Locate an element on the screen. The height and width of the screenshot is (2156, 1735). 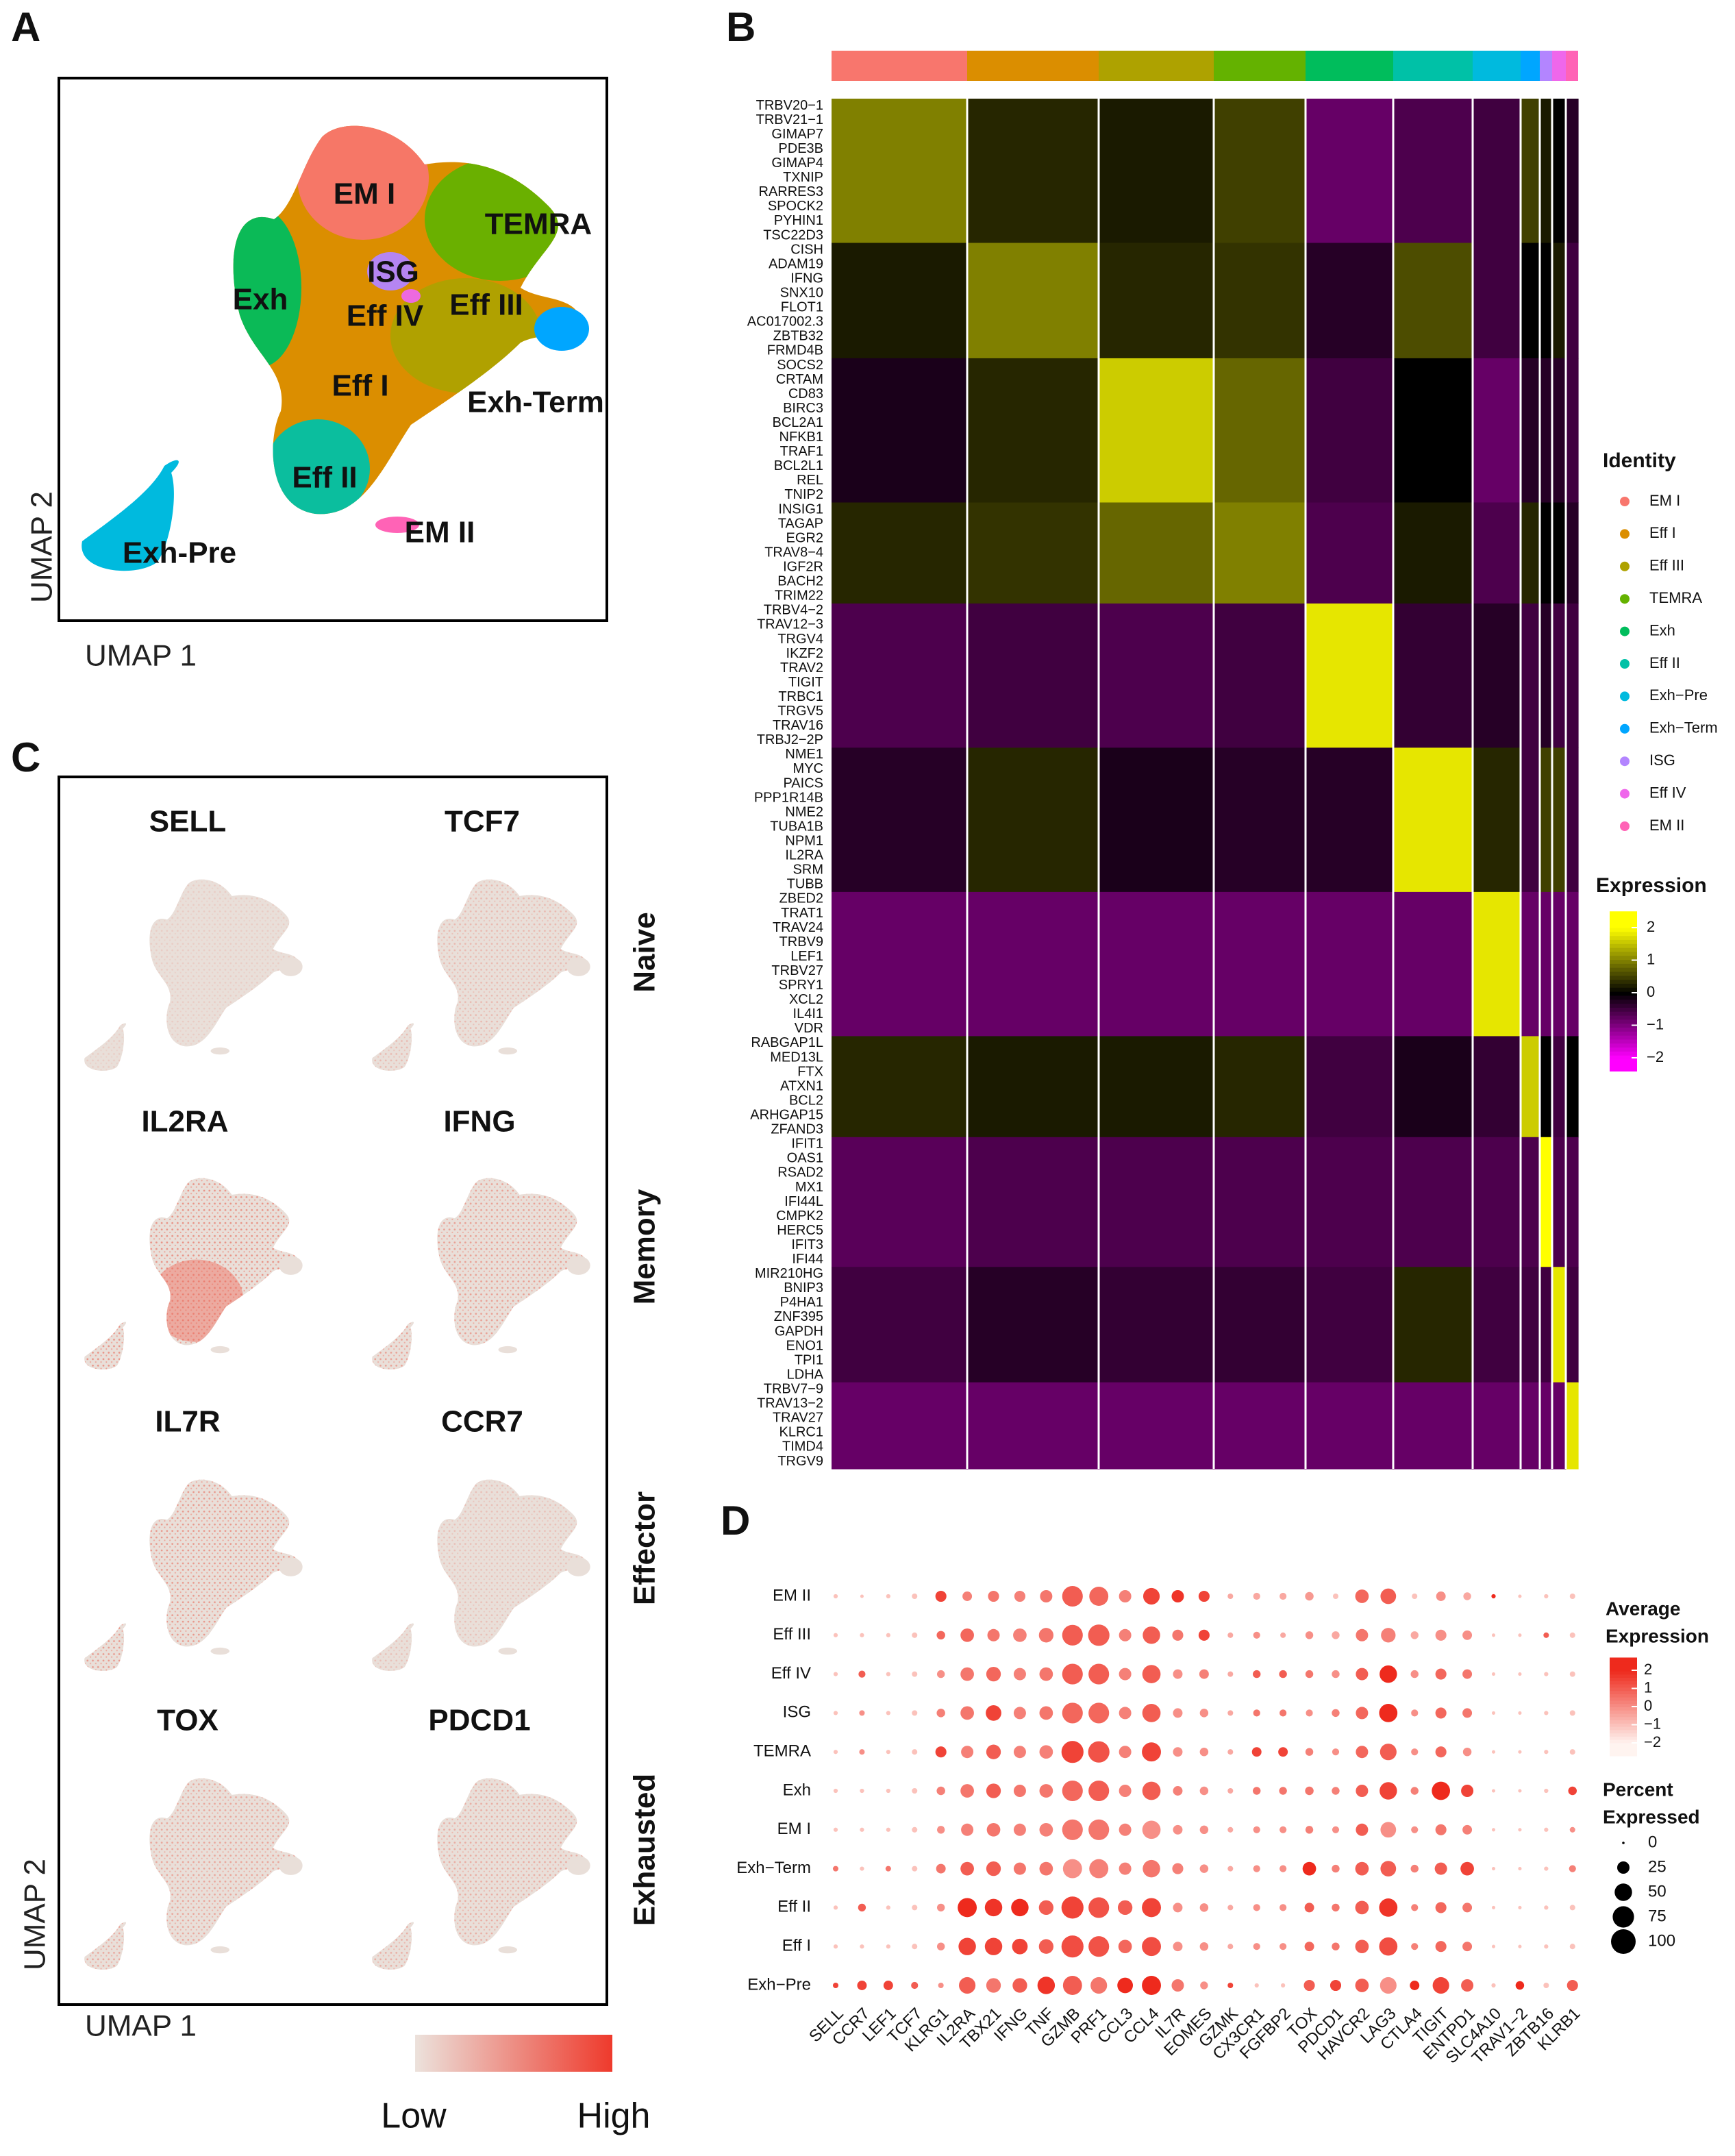
category-label: Memory is located at coordinates (645, 1246).